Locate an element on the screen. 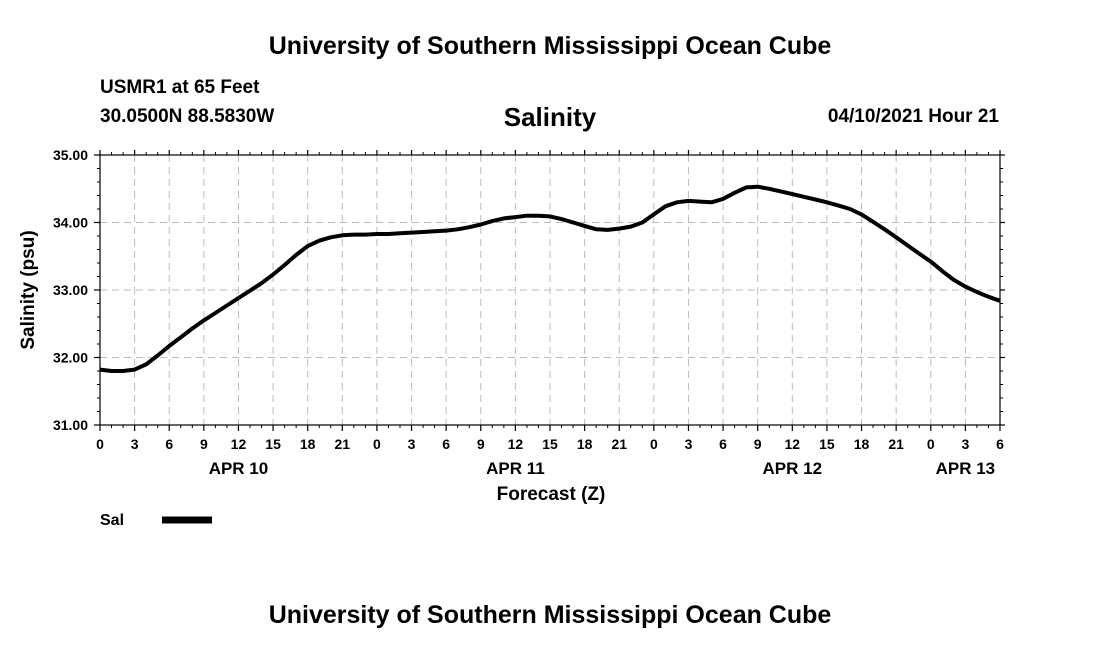  day-label: APR 12 is located at coordinates (793, 468).